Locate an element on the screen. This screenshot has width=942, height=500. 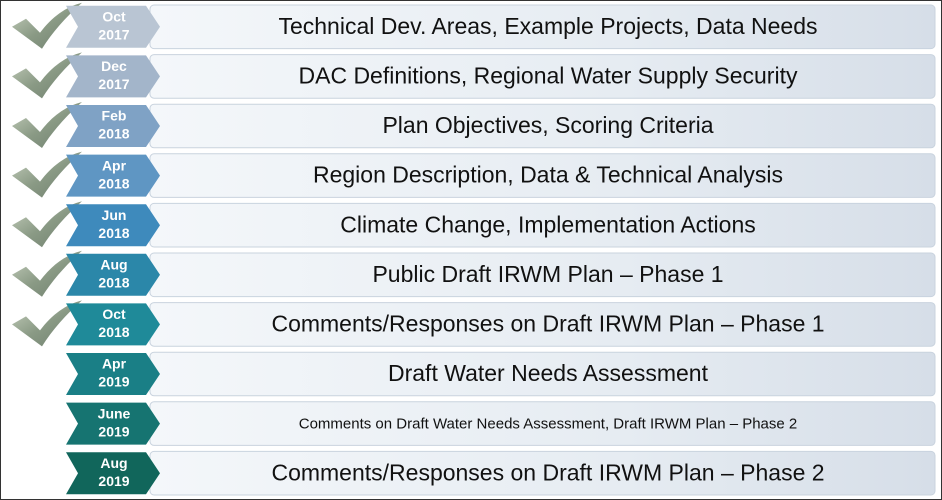
month: June is located at coordinates (114, 413).